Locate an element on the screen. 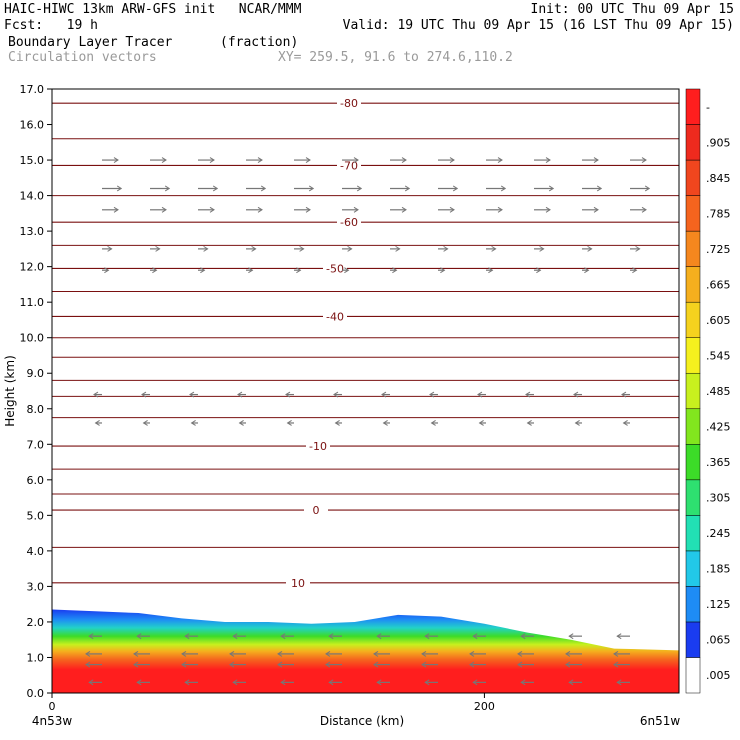 The height and width of the screenshot is (740, 740). contour-label: -40 is located at coordinates (335, 316).